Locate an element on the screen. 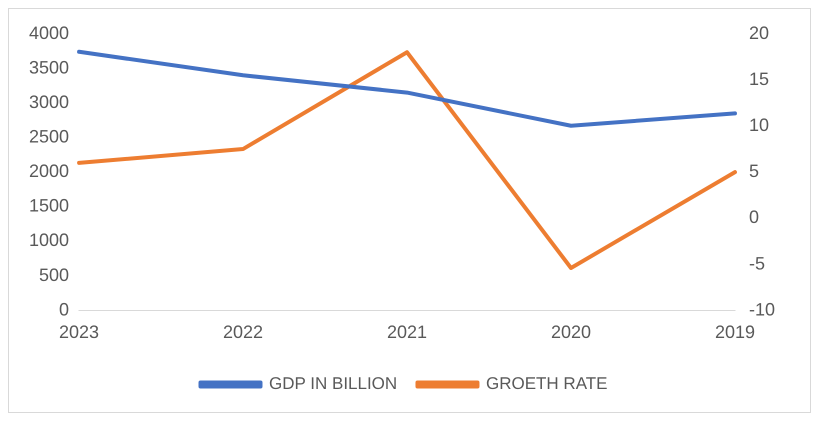 The width and height of the screenshot is (821, 425). y2-tick-label: -10 is located at coordinates (761, 309).